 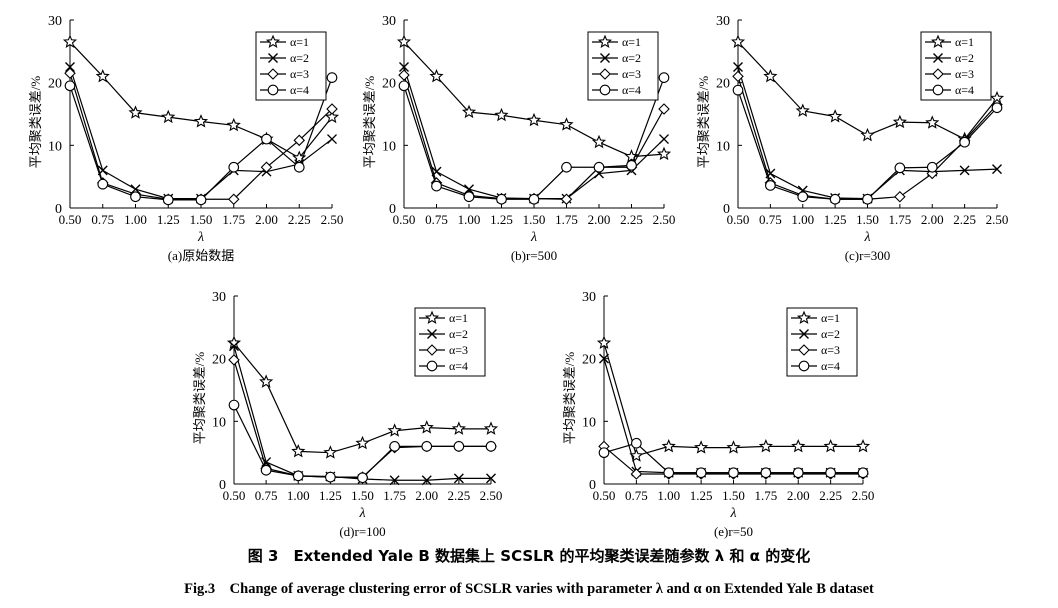 What do you see at coordinates (733, 531) in the screenshot?
I see `chart-subtitle: (e)r=50` at bounding box center [733, 531].